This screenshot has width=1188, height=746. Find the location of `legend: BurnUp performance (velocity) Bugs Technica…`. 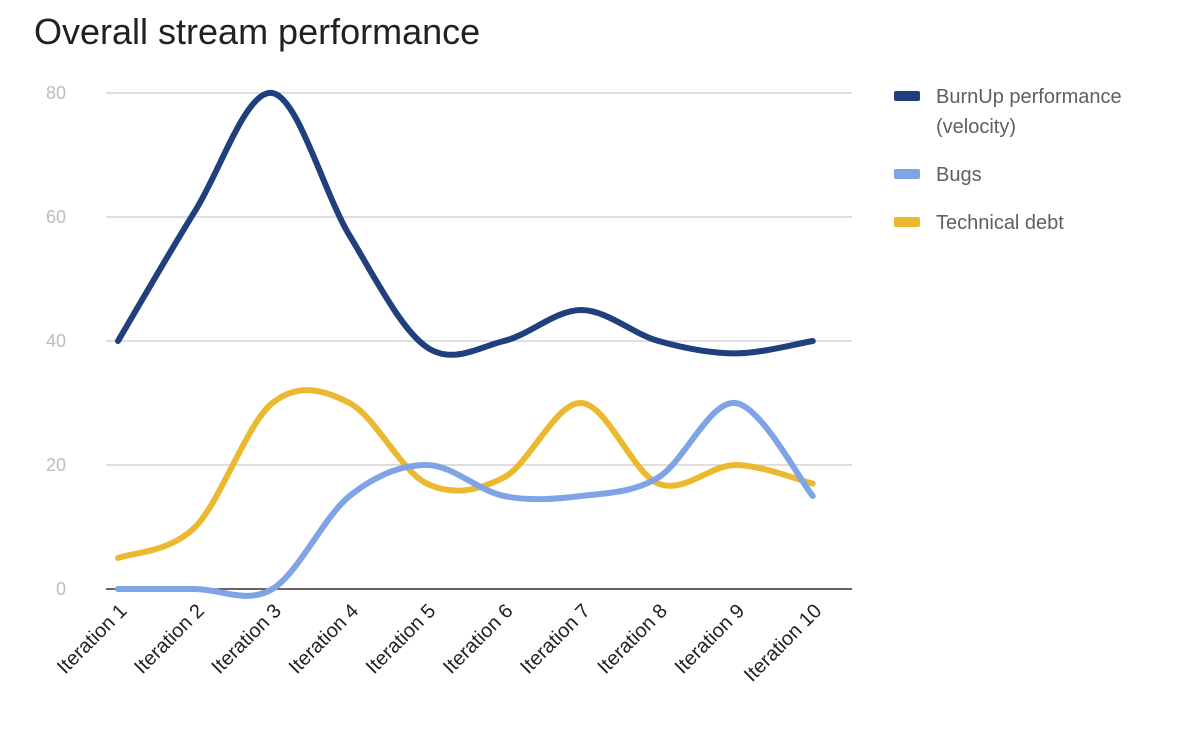

legend: BurnUp performance (velocity) Bugs Technica… is located at coordinates (1008, 160).